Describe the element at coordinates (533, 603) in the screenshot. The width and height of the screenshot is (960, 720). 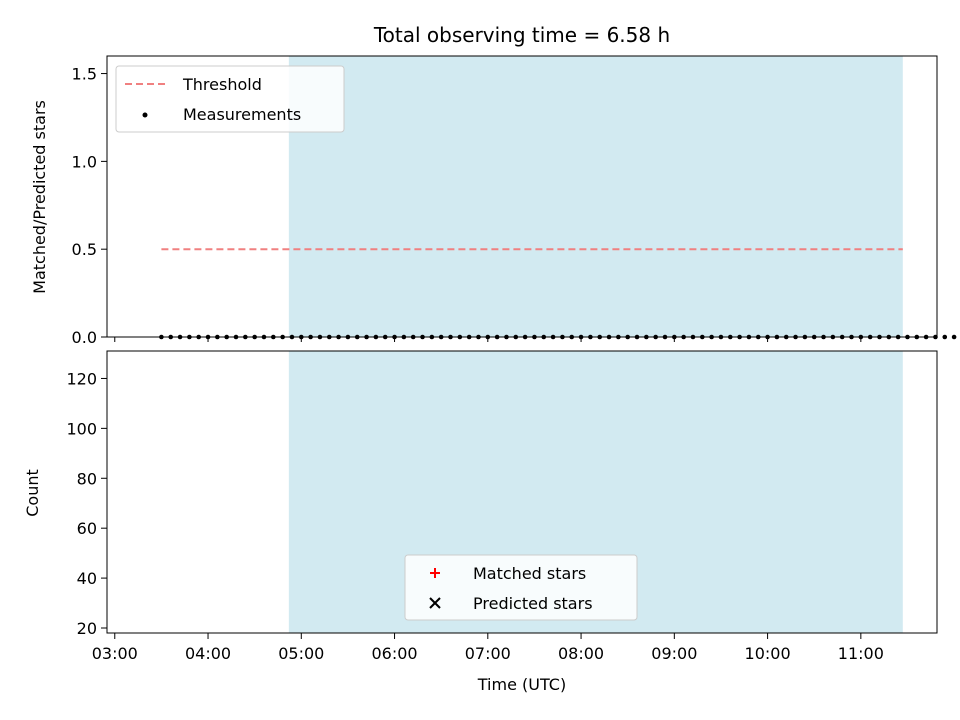
I see `predicted-stars-legend-label: Predicted stars` at that location.